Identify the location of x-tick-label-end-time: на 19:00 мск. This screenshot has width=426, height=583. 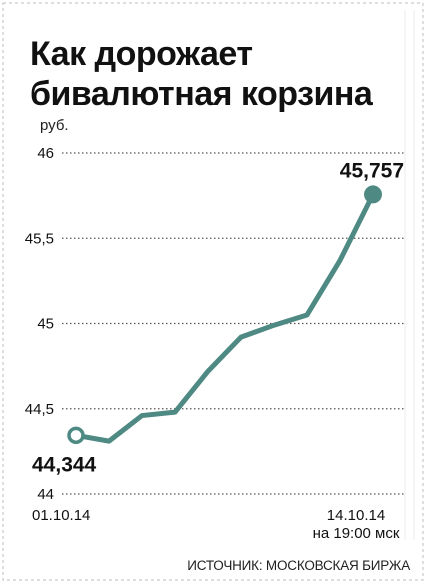
(356, 533).